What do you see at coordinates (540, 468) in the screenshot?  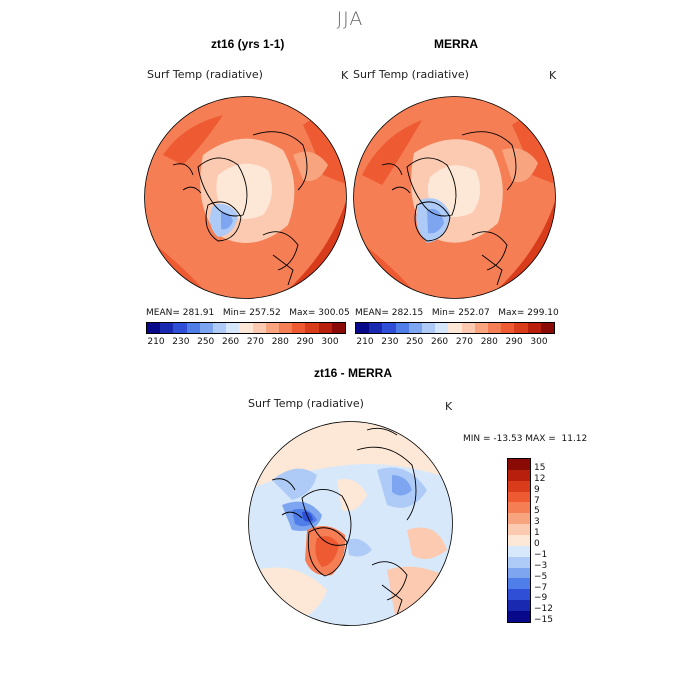 I see `colorbar-tick-label-difference: 15` at bounding box center [540, 468].